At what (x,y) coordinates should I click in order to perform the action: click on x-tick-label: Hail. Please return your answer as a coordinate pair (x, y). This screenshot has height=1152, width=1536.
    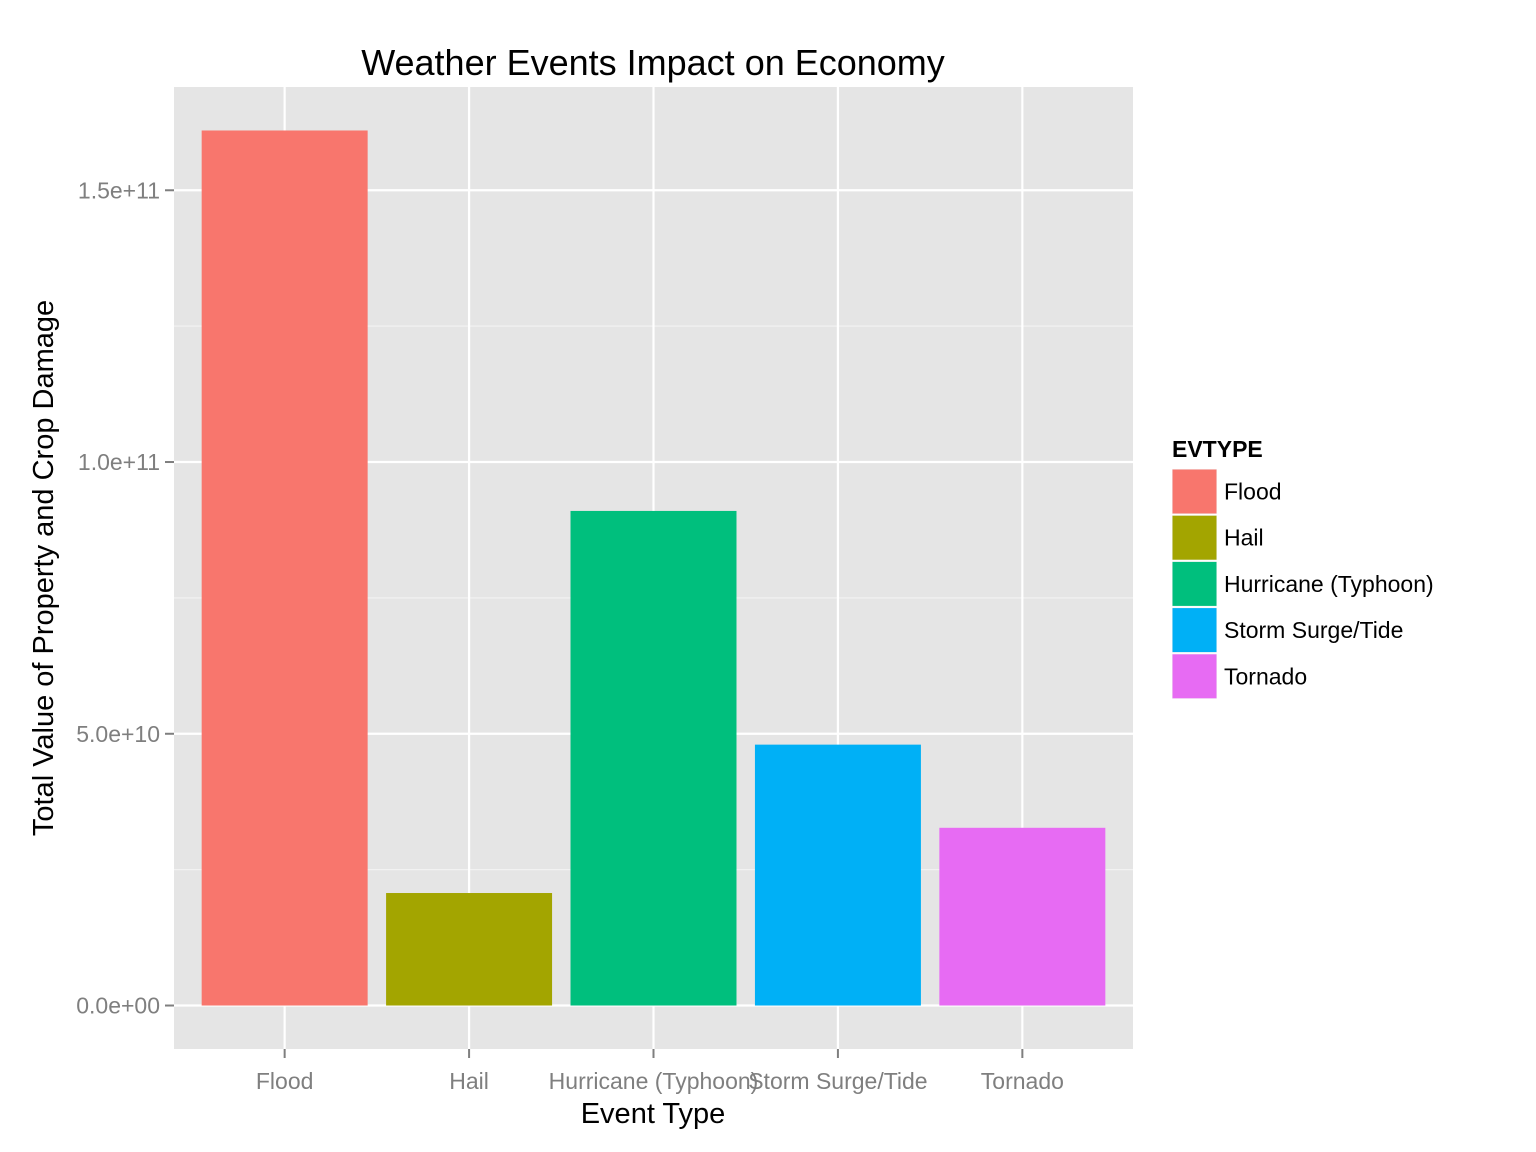
    Looking at the image, I should click on (469, 1081).